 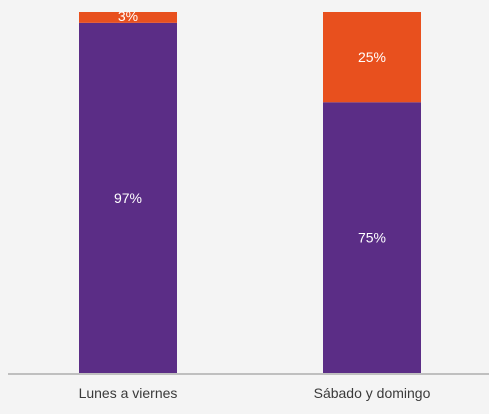 I want to click on data-label-1-1: 97%, so click(x=128, y=198).